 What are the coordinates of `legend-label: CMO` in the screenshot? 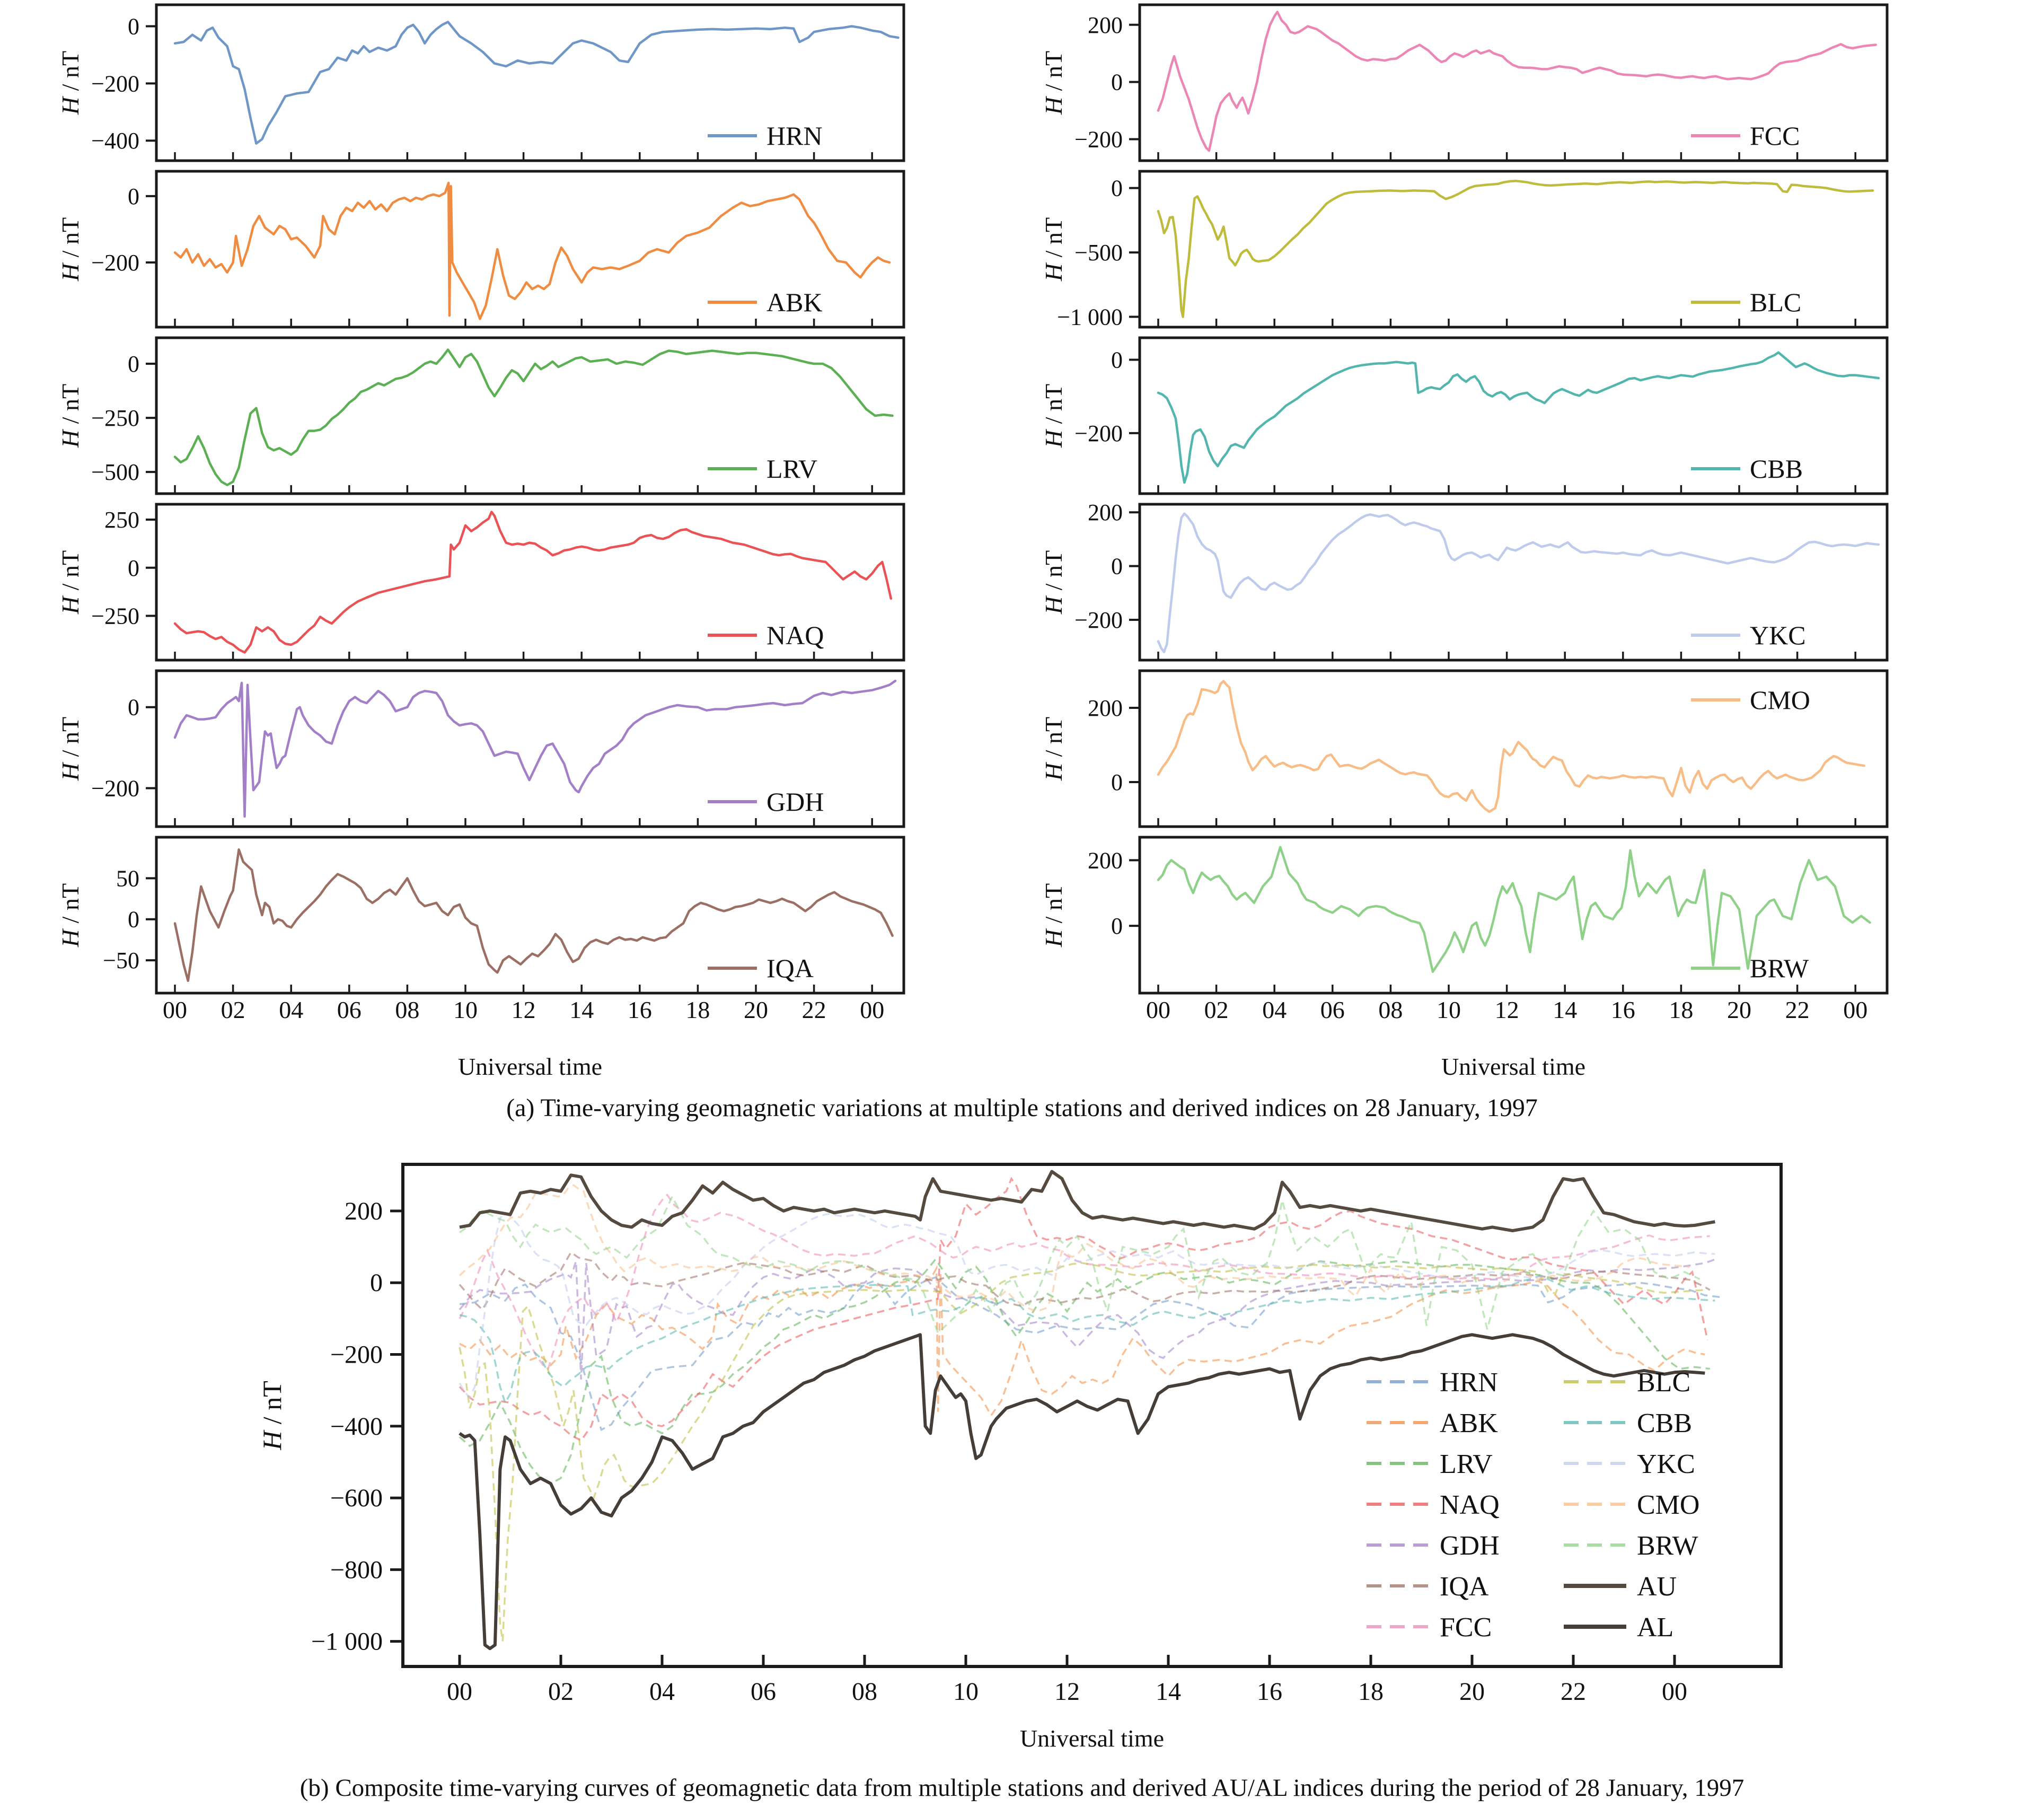 It's located at (1780, 700).